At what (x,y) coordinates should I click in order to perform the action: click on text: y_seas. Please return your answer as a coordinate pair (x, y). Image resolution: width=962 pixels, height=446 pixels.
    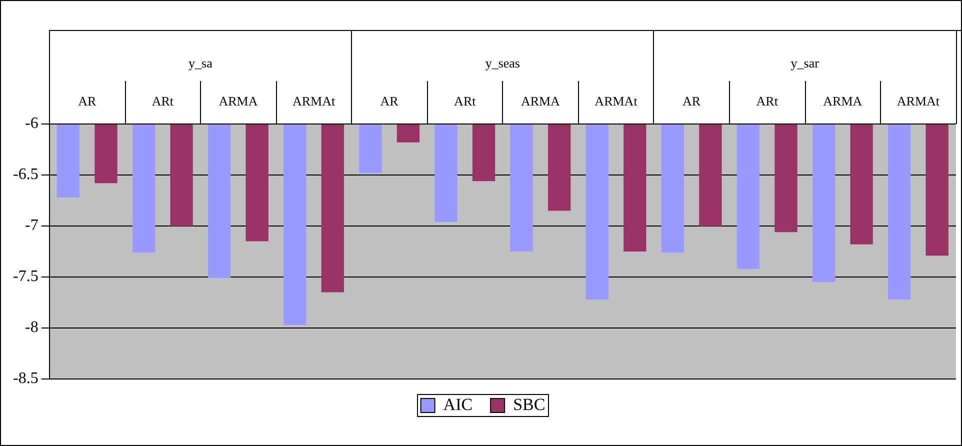
    Looking at the image, I should click on (502, 62).